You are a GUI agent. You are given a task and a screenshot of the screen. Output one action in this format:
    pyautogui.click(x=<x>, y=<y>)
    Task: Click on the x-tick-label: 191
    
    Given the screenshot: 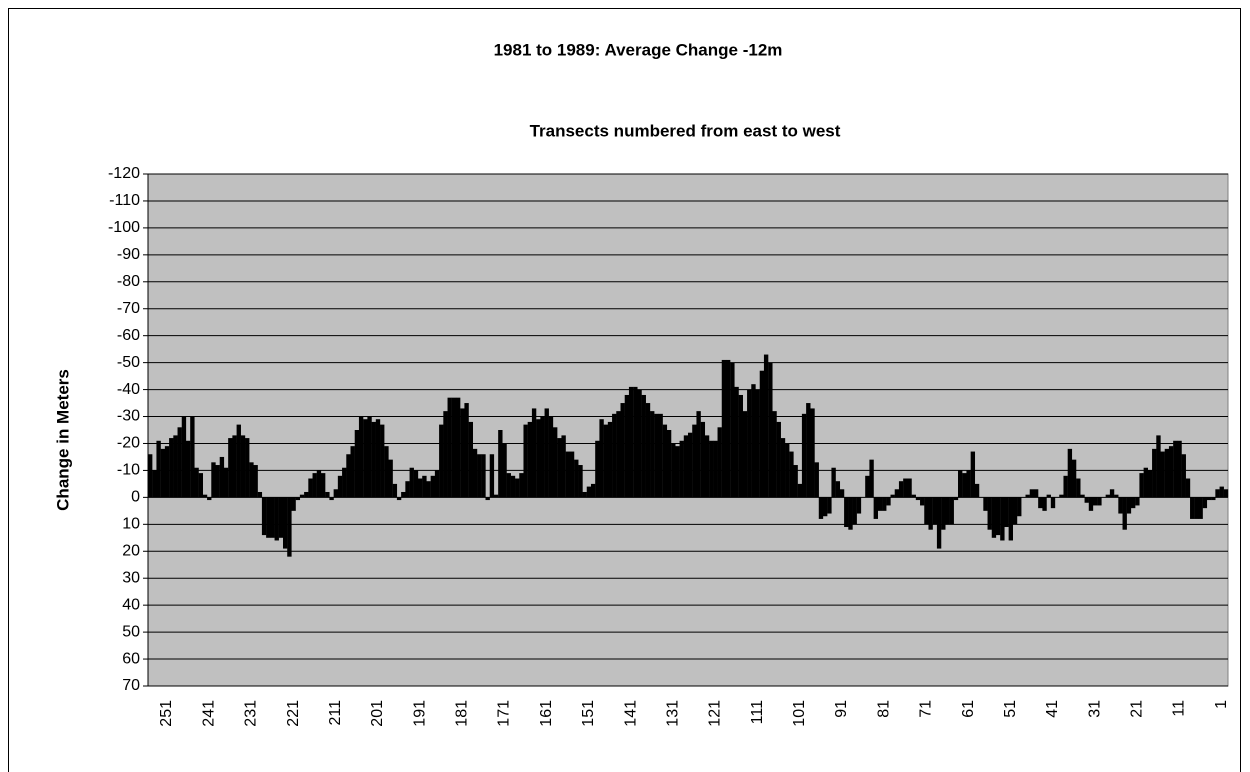 What is the action you would take?
    pyautogui.click(x=419, y=713)
    